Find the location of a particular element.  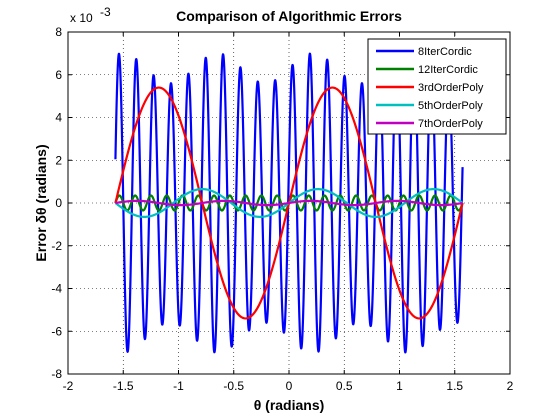

x-tick-label: 0 is located at coordinates (289, 386).